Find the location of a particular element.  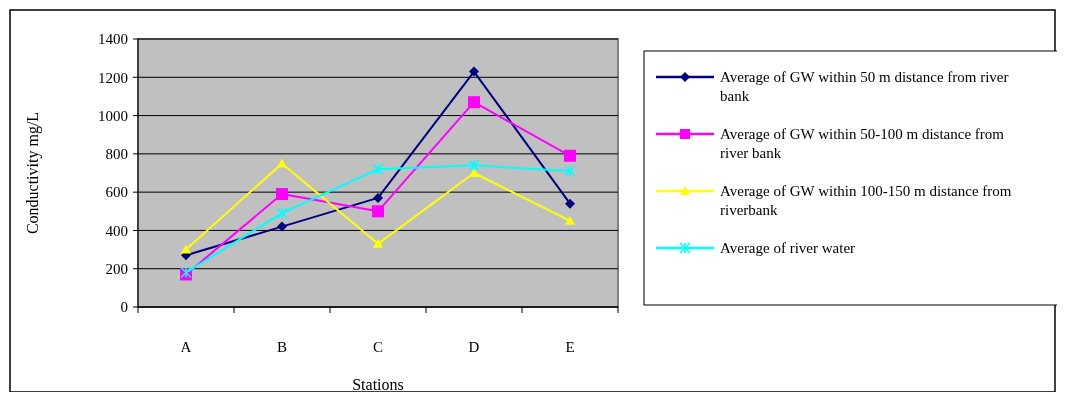

x-axis-title: Stations is located at coordinates (378, 384).